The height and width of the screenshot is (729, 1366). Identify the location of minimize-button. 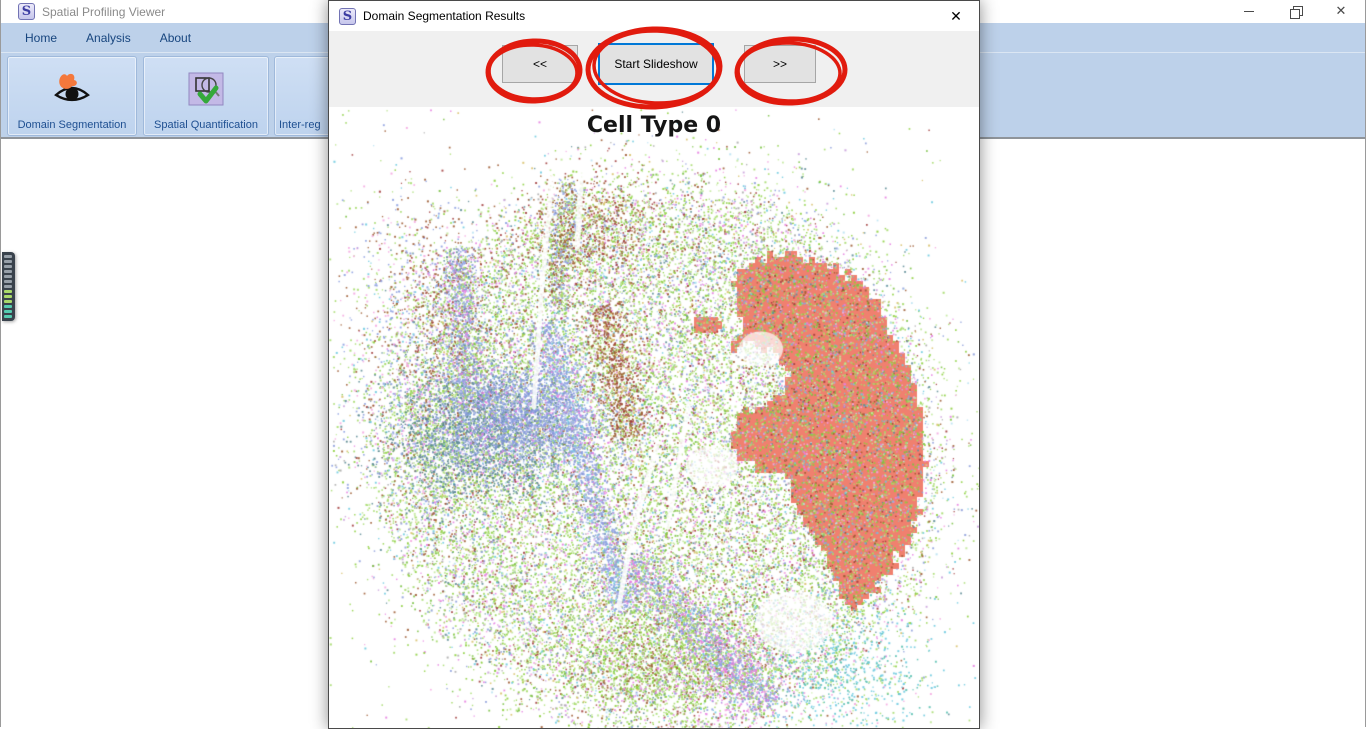
(1249, 11).